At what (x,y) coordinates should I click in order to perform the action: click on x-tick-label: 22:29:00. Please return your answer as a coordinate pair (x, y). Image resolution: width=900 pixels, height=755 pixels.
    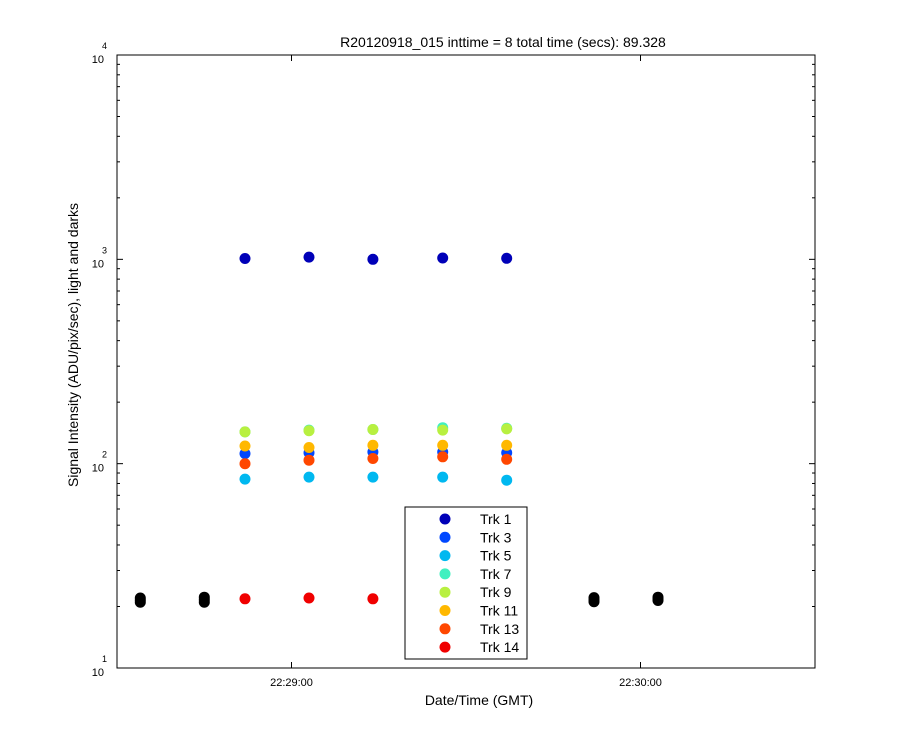
    Looking at the image, I should click on (291, 683).